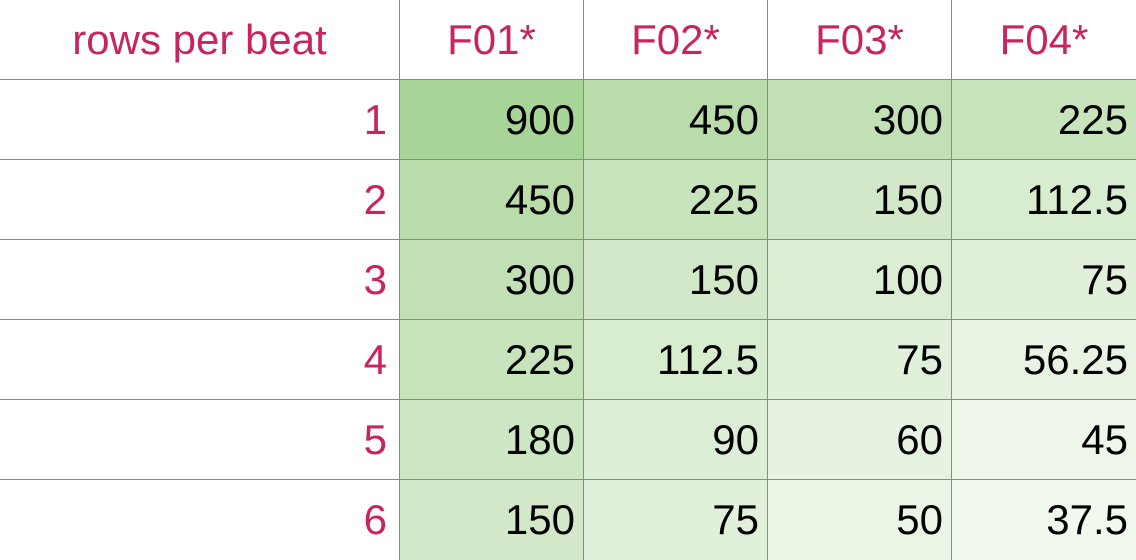 The height and width of the screenshot is (560, 1136). Describe the element at coordinates (860, 40) in the screenshot. I see `column-header-f03: F03*` at that location.